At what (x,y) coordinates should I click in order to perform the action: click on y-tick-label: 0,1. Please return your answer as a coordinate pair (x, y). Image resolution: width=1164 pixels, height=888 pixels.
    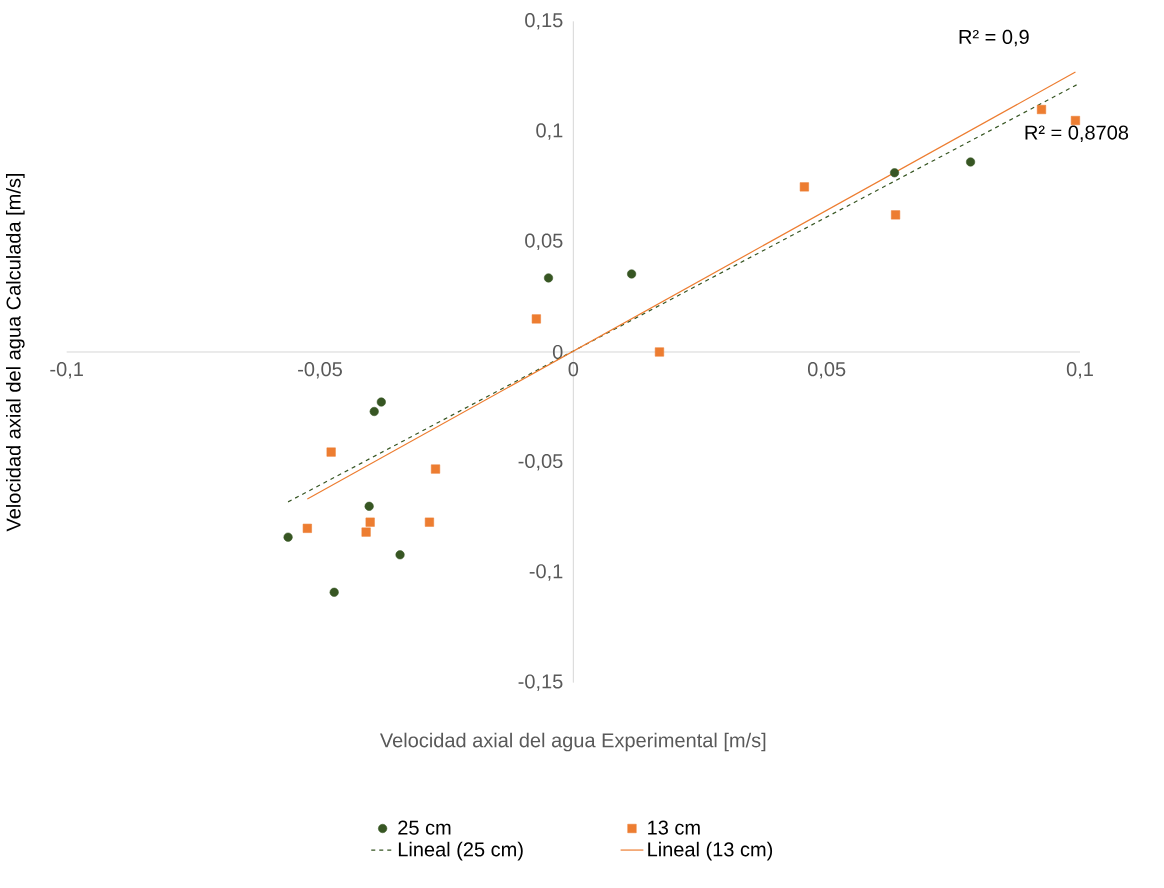
    Looking at the image, I should click on (549, 131).